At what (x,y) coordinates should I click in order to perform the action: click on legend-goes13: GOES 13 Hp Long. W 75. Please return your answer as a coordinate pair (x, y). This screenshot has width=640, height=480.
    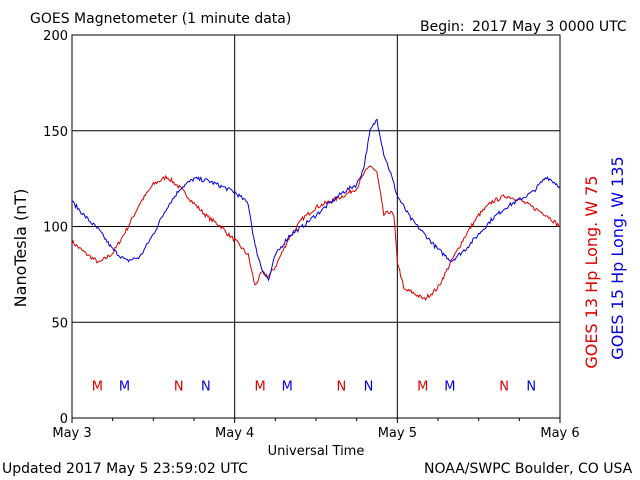
    Looking at the image, I should click on (591, 271).